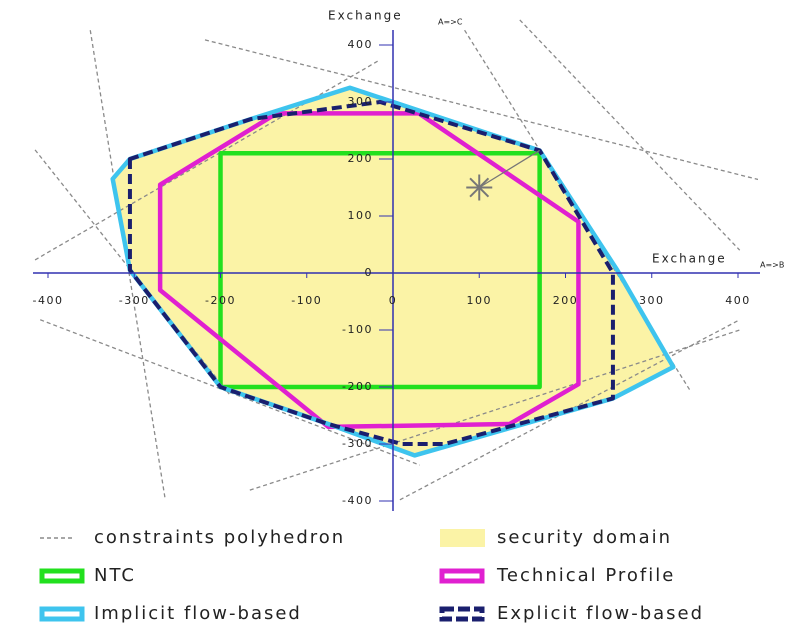  Describe the element at coordinates (357, 443) in the screenshot. I see `y-tick-label: -300` at that location.